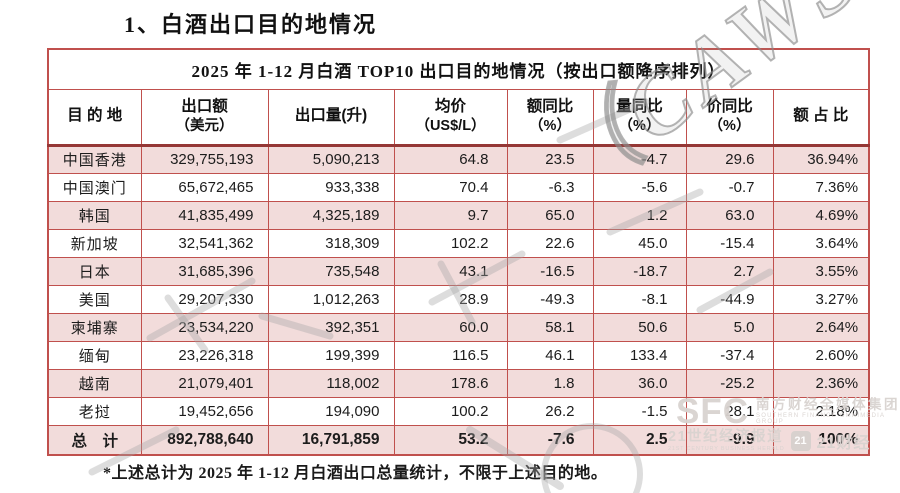  Describe the element at coordinates (204, 187) in the screenshot. I see `export-value-cell: 65,672,465` at that location.